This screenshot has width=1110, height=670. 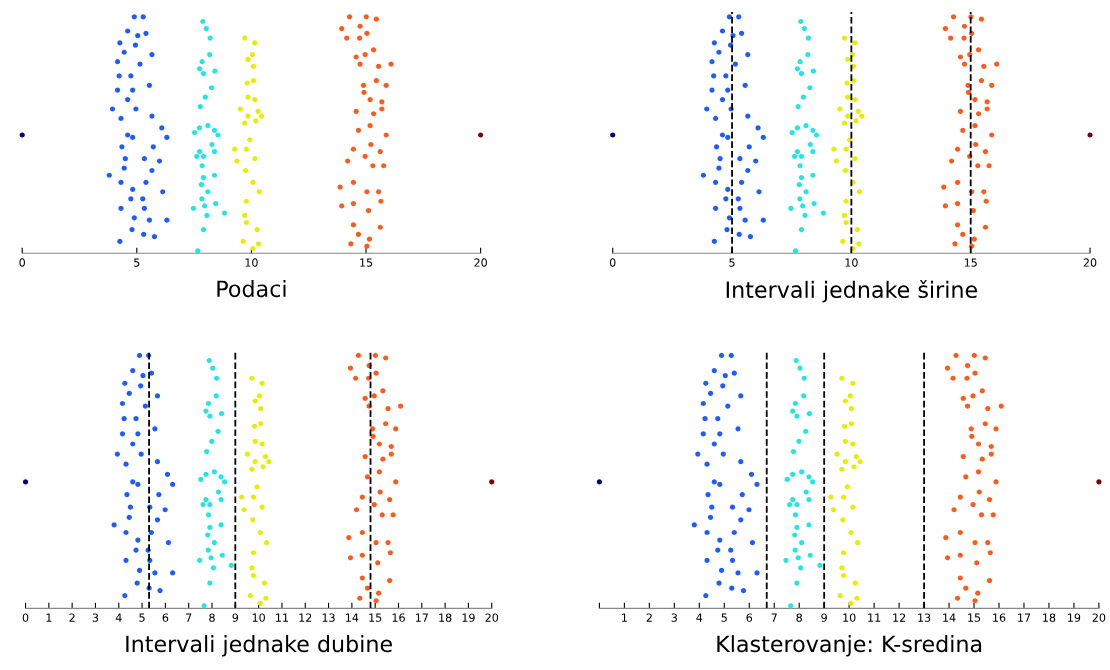 I want to click on x-axis-title: Klasterovanje: K-sredina, so click(x=849, y=646).